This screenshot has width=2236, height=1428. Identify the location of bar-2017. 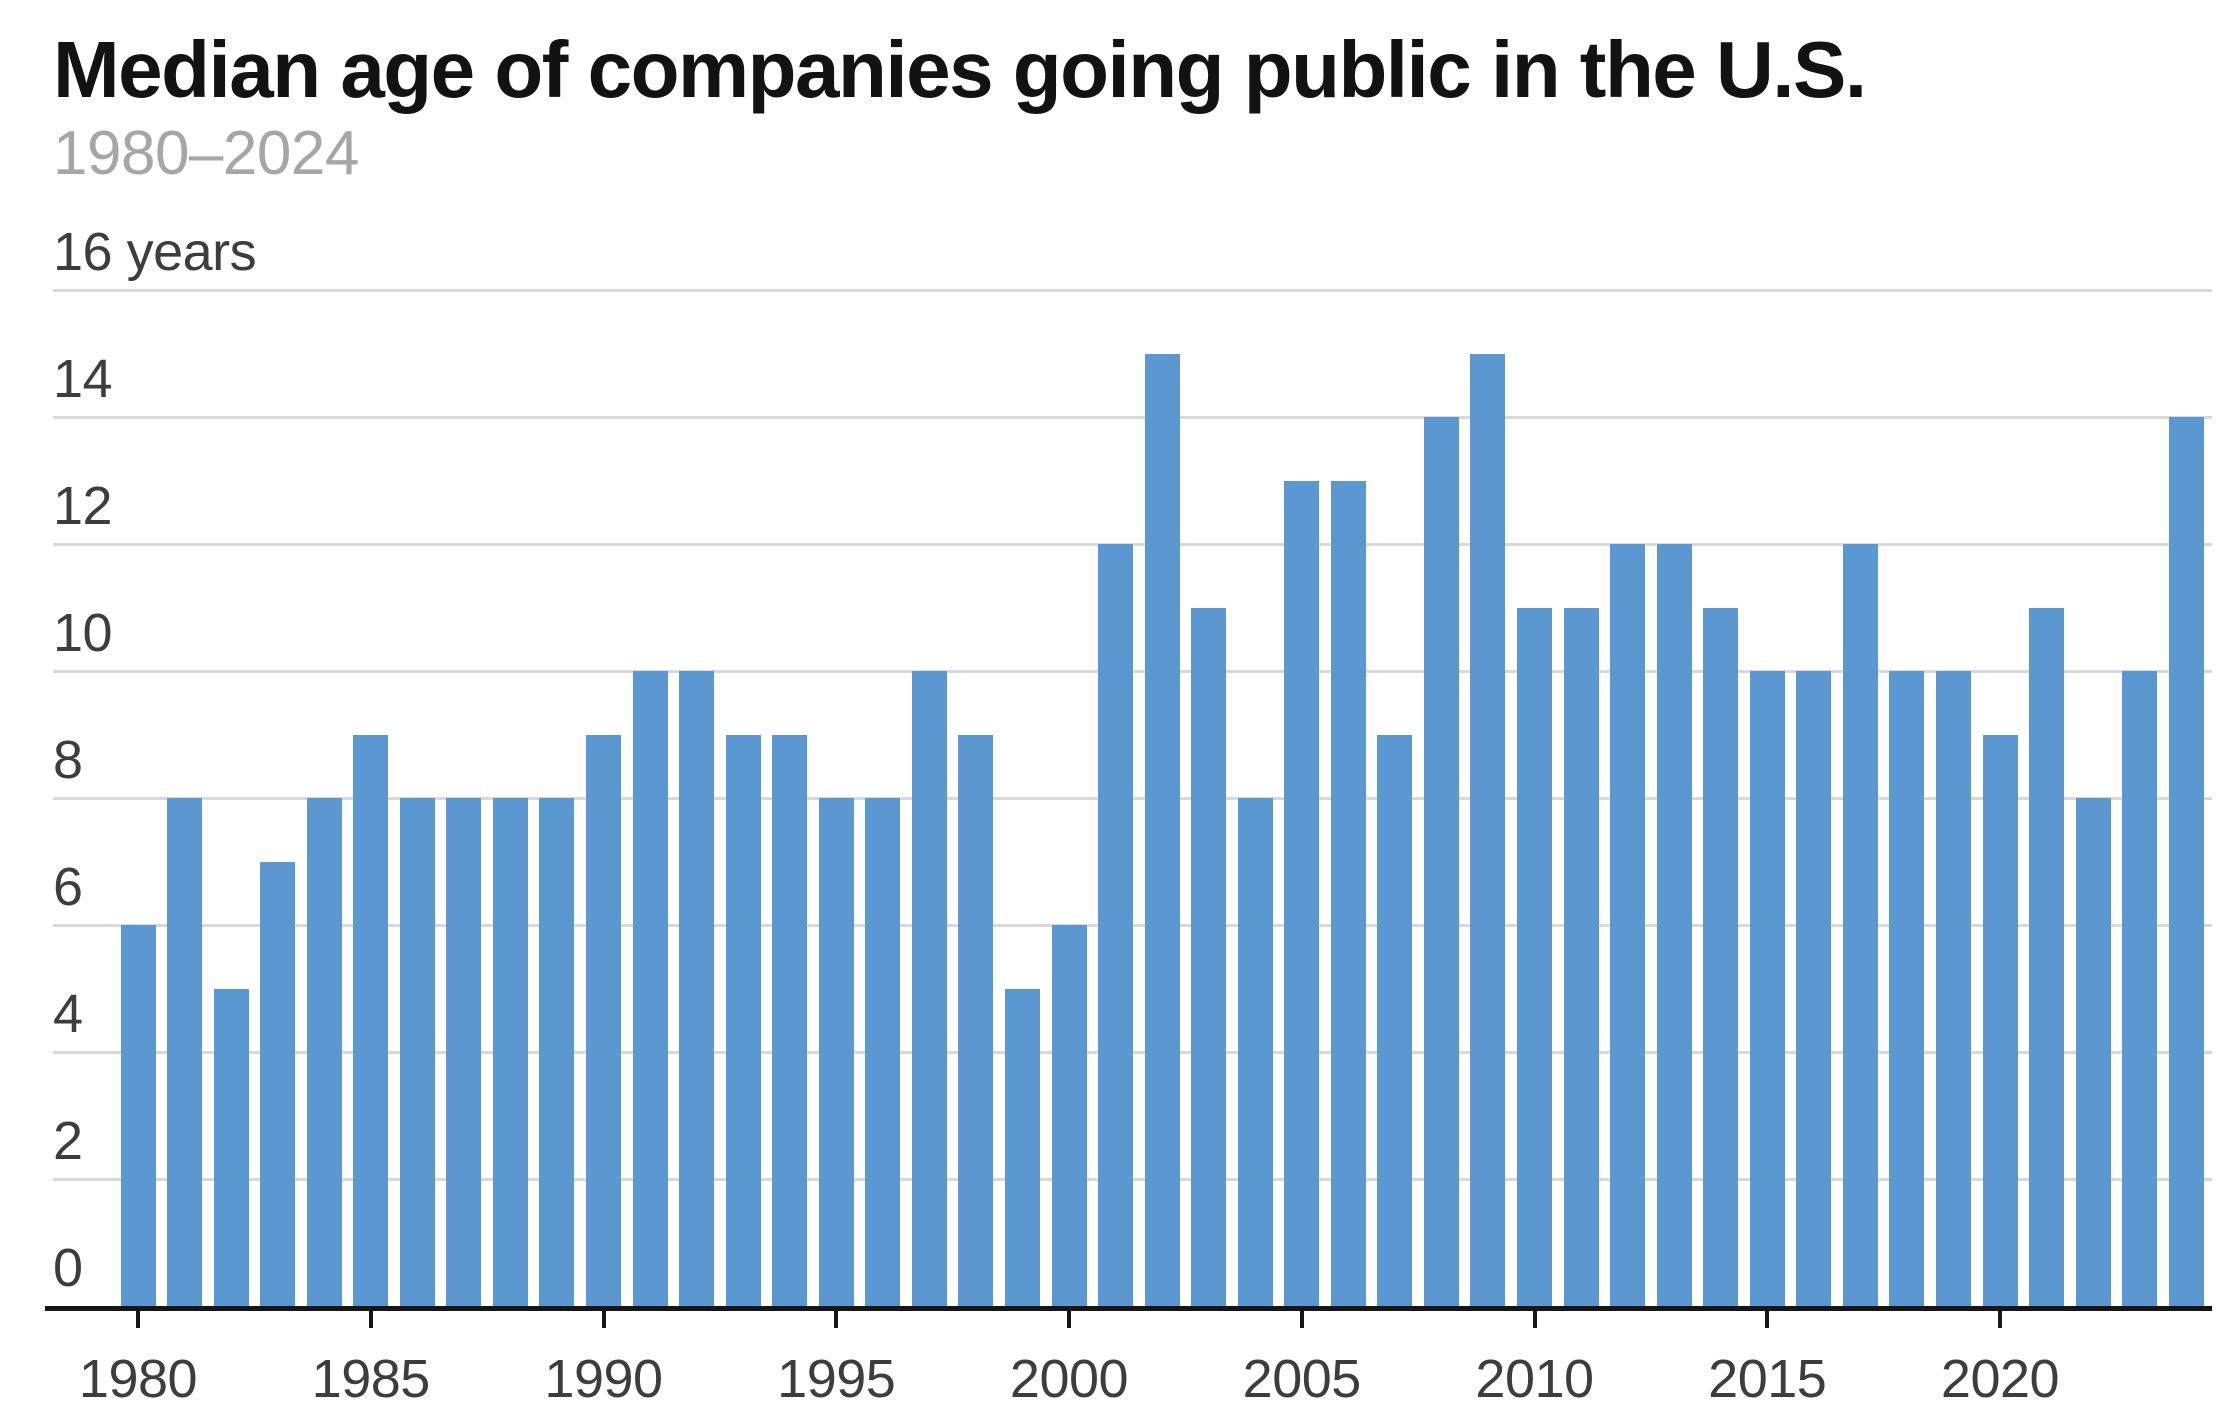
(1860, 925).